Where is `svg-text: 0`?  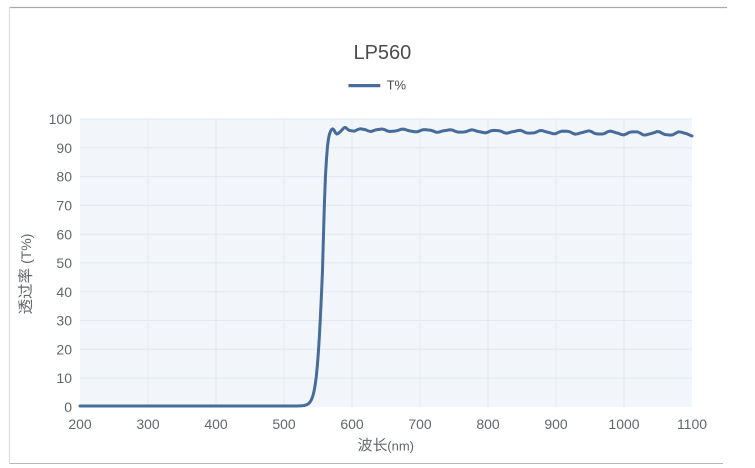
svg-text: 0 is located at coordinates (68, 407).